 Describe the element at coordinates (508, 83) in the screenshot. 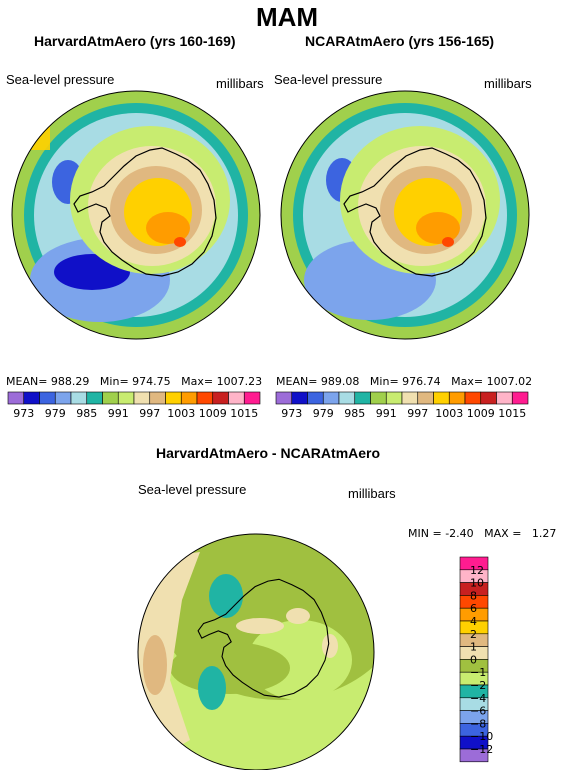

I see `panel-right-units: millibars` at that location.